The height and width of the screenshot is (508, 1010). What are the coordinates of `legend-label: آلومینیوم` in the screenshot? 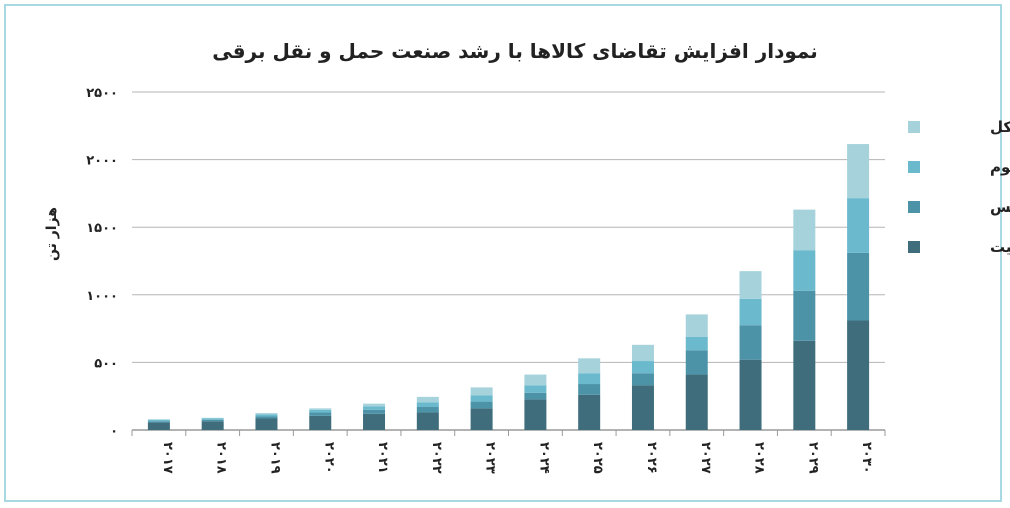 It's located at (1000, 167).